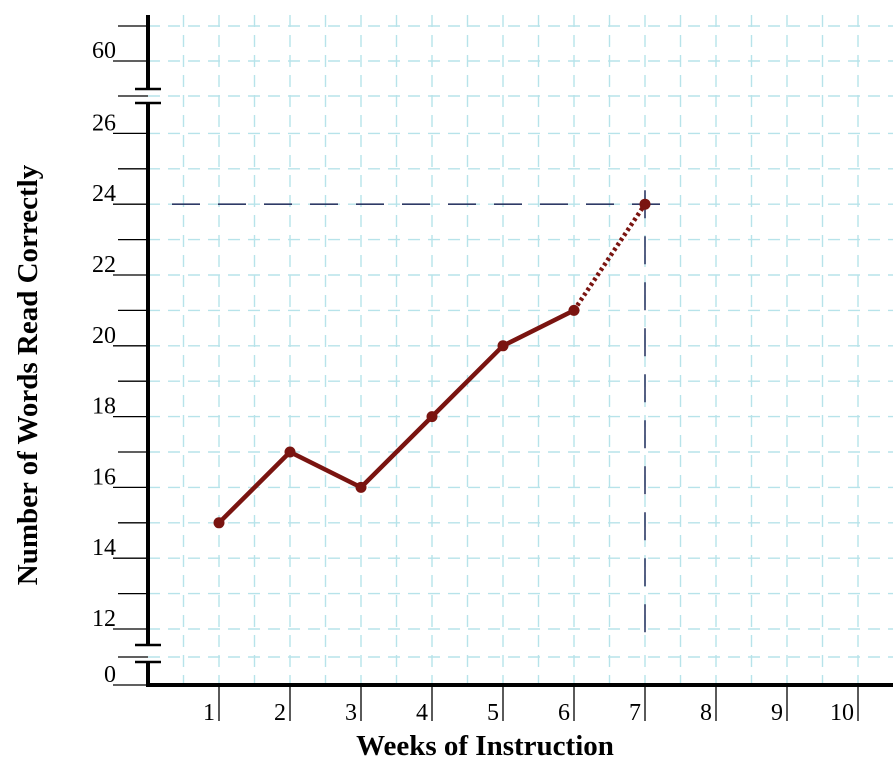  Describe the element at coordinates (777, 713) in the screenshot. I see `x-tick-label: 9` at that location.